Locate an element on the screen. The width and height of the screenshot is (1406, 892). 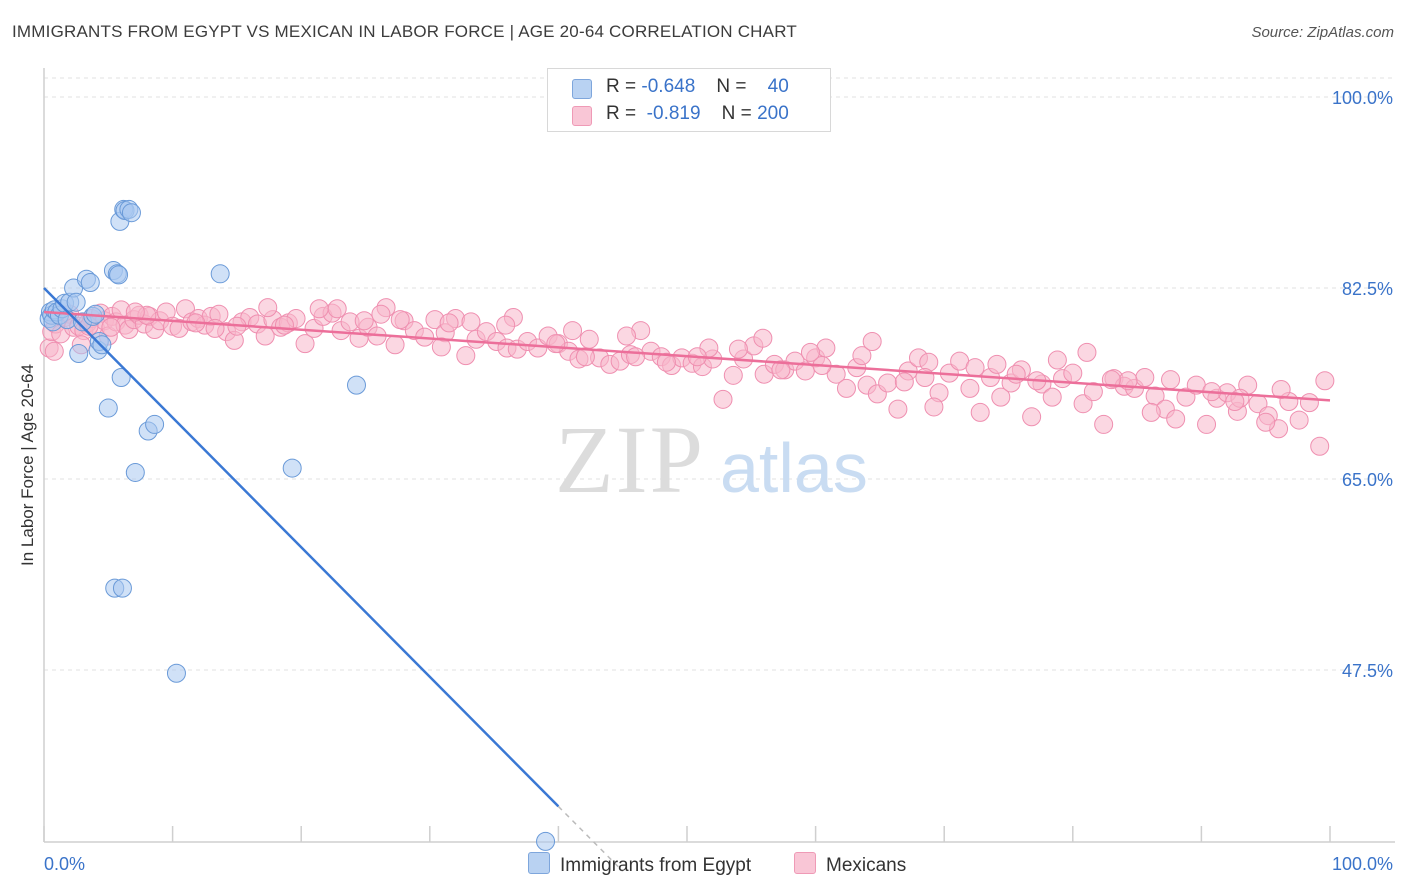
trend-line-mexicans is located at coordinates (687, 356).